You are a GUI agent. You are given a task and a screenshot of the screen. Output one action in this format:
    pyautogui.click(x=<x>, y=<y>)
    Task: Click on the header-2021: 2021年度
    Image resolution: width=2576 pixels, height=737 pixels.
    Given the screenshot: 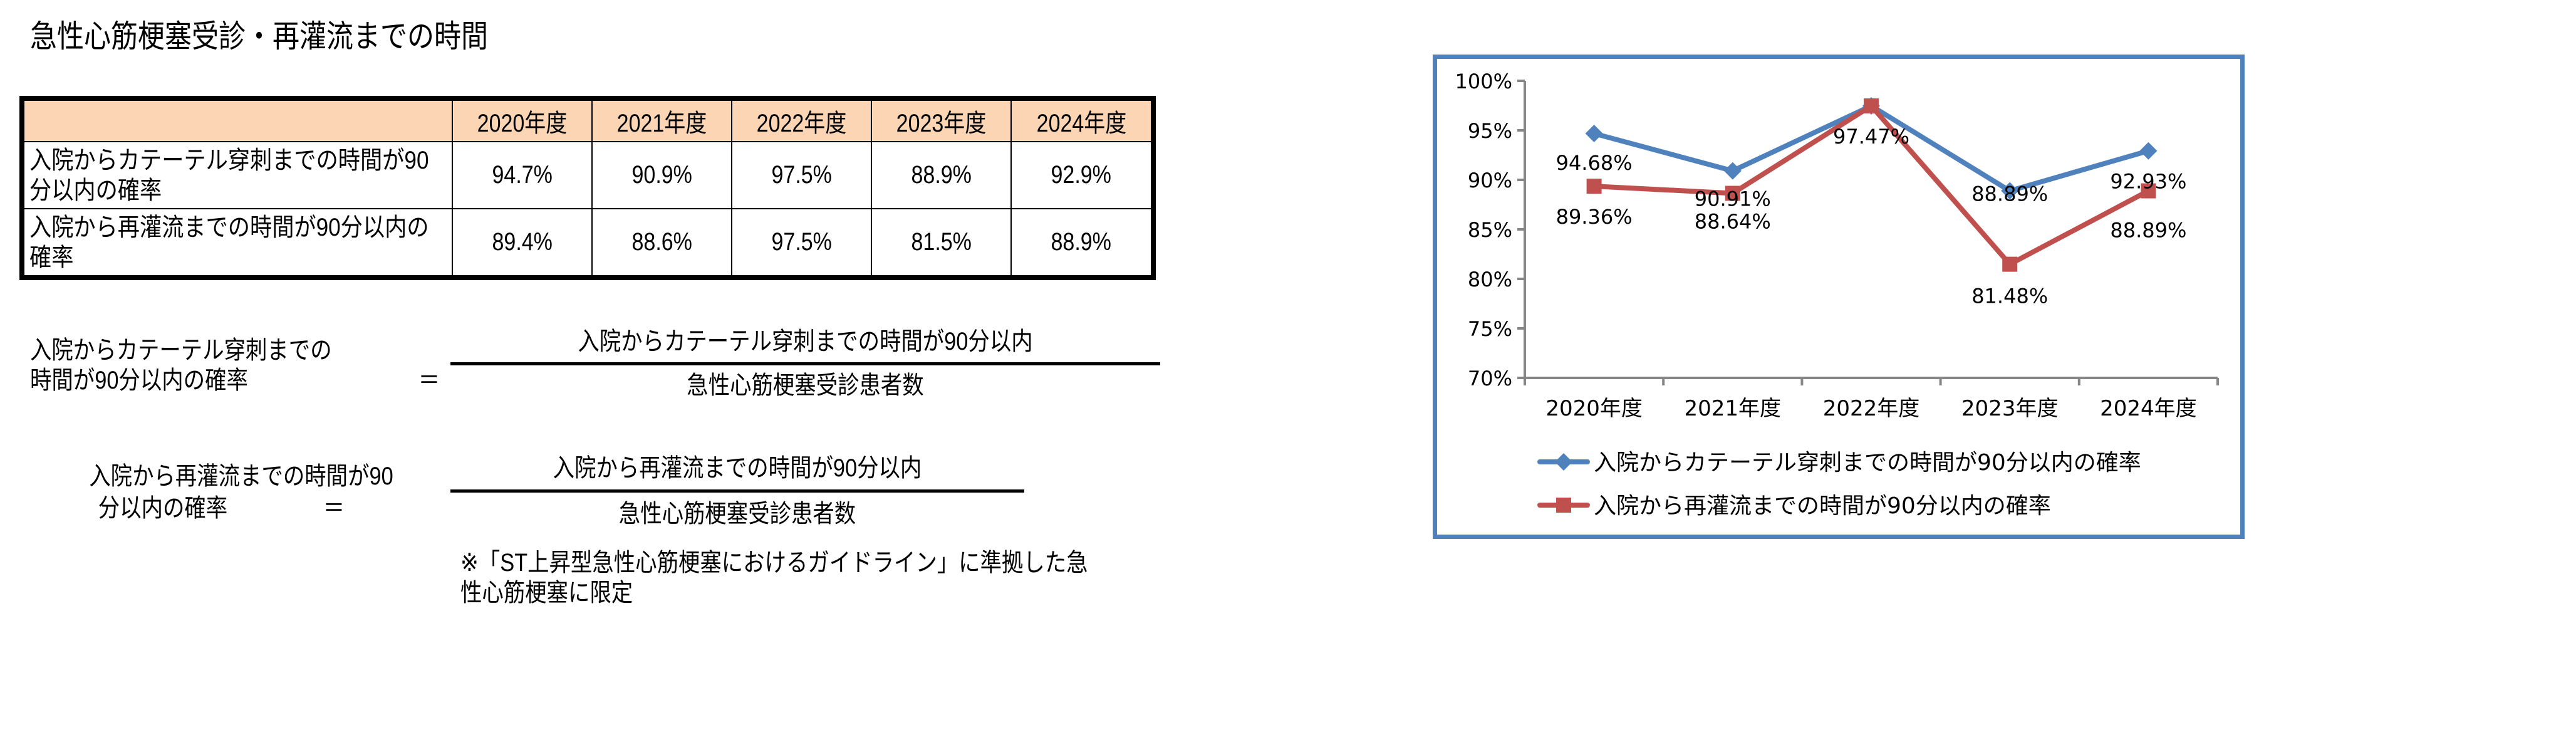 What is the action you would take?
    pyautogui.click(x=661, y=121)
    